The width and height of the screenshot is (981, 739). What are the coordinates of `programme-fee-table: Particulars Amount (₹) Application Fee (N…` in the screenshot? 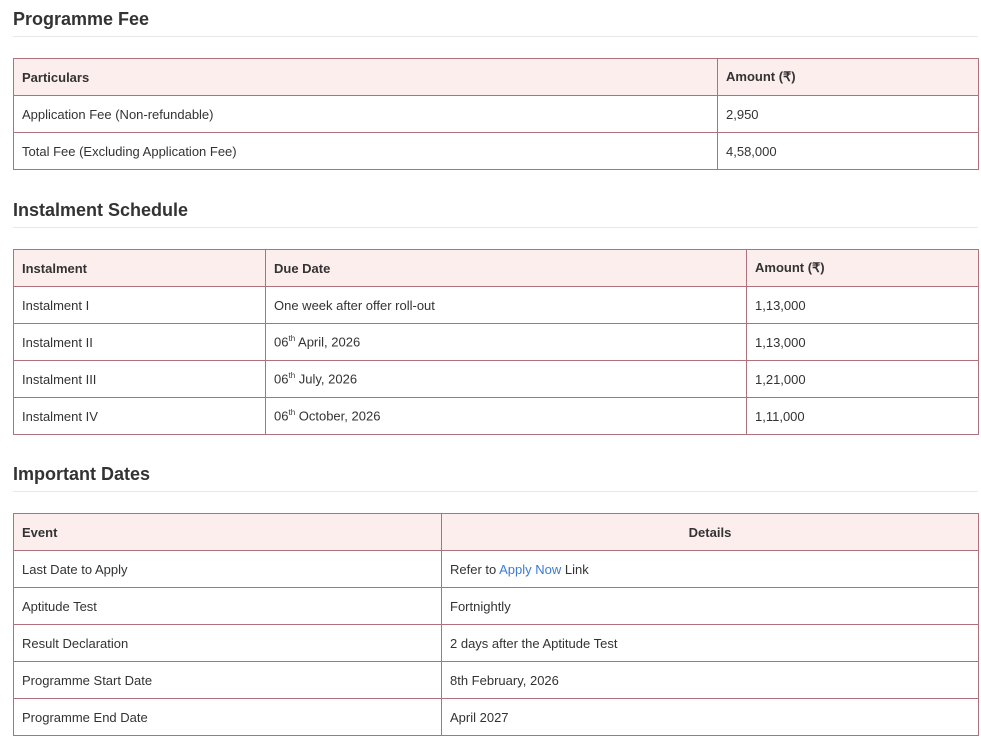 It's located at (496, 114).